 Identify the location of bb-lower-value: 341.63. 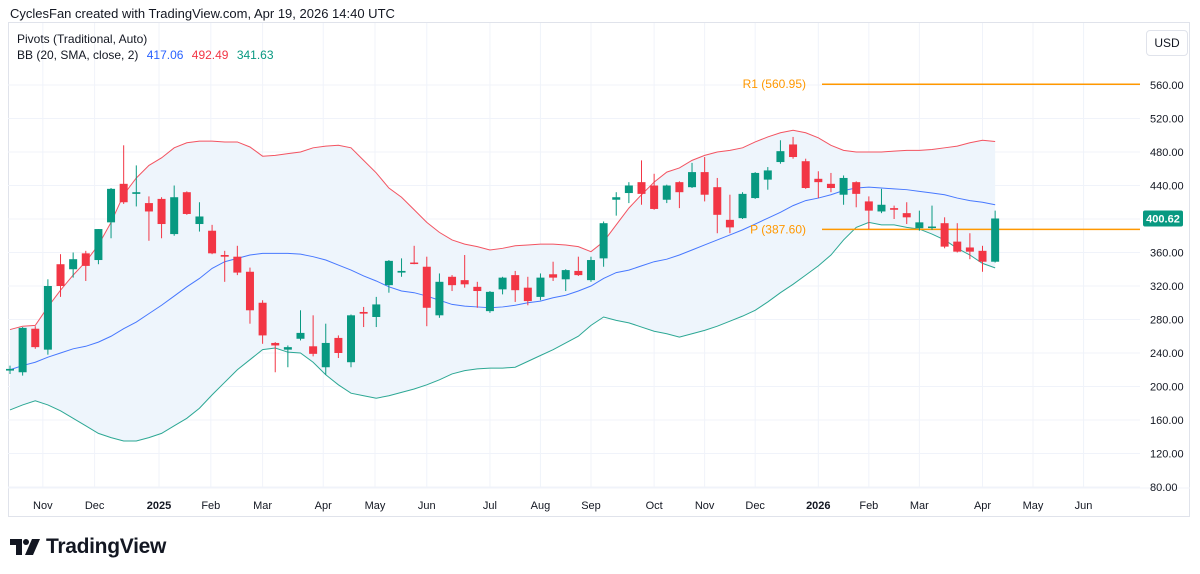
(255, 55).